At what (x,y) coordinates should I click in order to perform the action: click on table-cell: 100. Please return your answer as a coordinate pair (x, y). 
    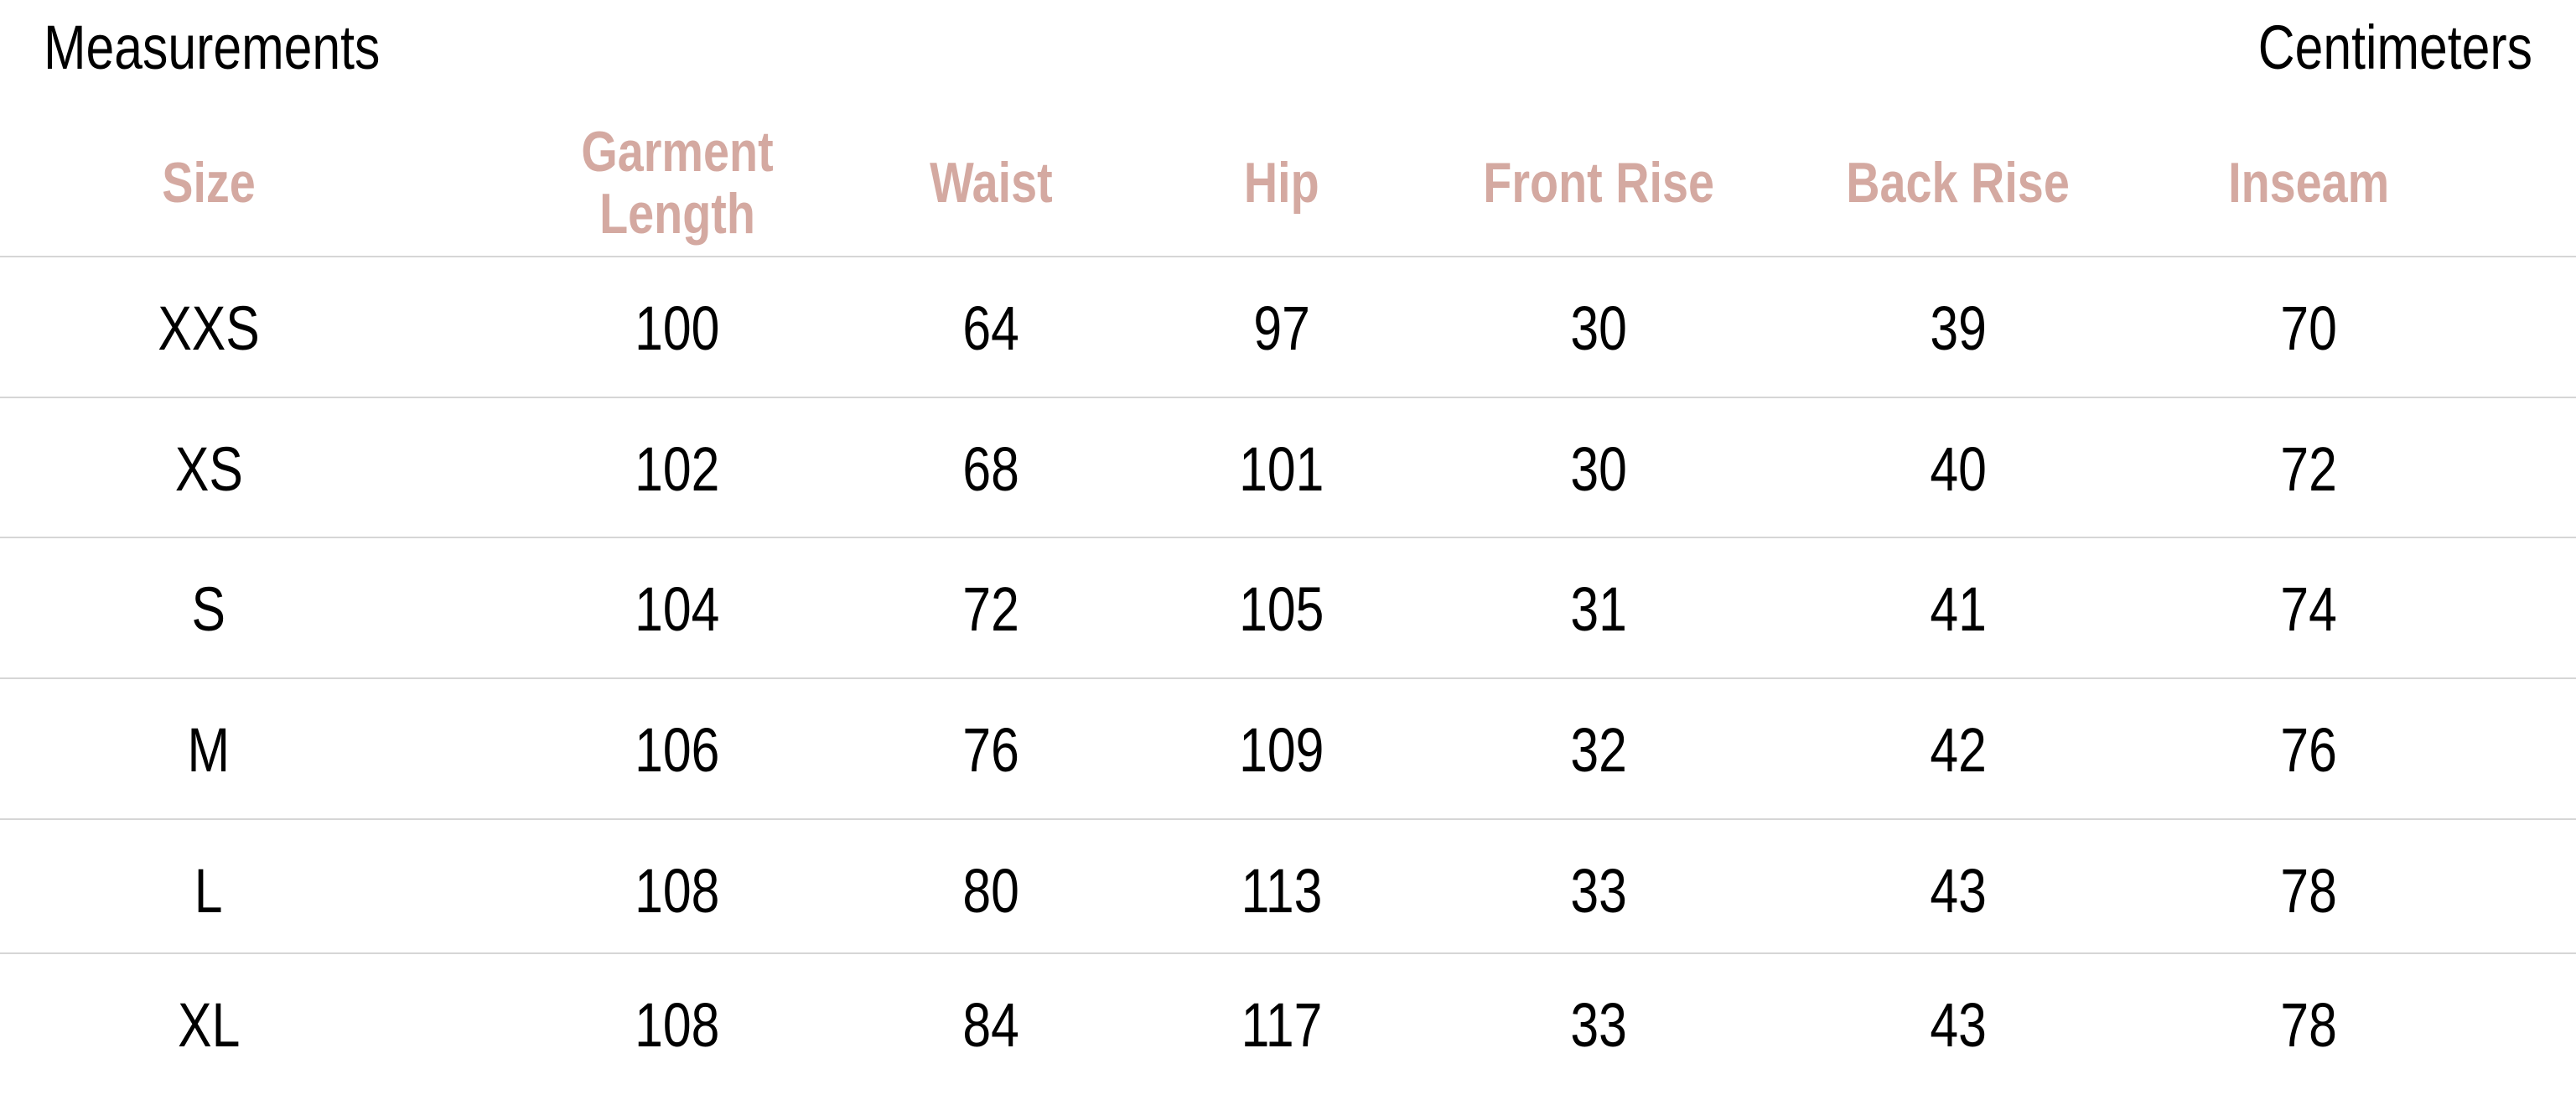
    Looking at the image, I should click on (677, 327).